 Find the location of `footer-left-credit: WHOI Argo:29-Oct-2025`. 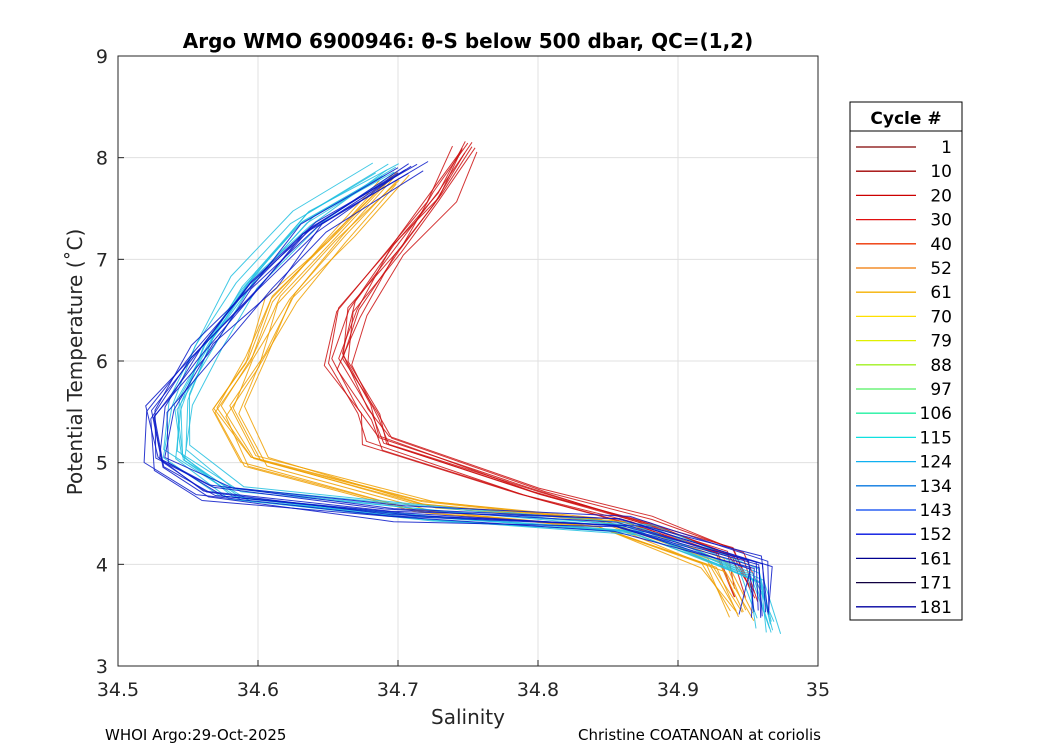

footer-left-credit: WHOI Argo:29-Oct-2025 is located at coordinates (196, 735).